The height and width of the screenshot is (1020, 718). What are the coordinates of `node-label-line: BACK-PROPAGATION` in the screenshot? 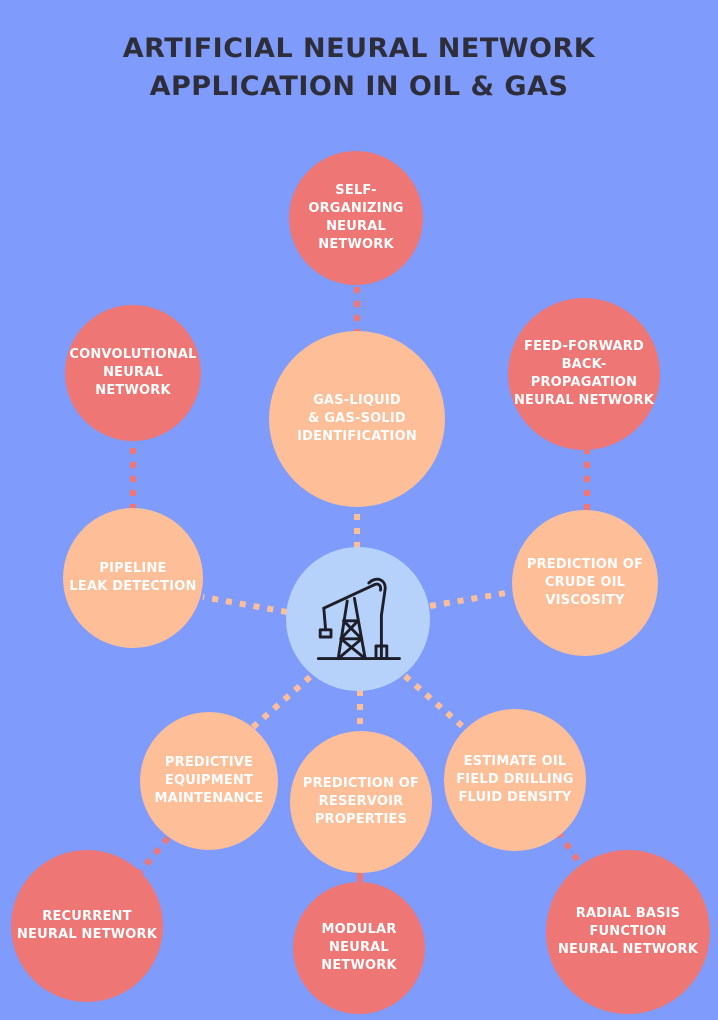 It's located at (584, 373).